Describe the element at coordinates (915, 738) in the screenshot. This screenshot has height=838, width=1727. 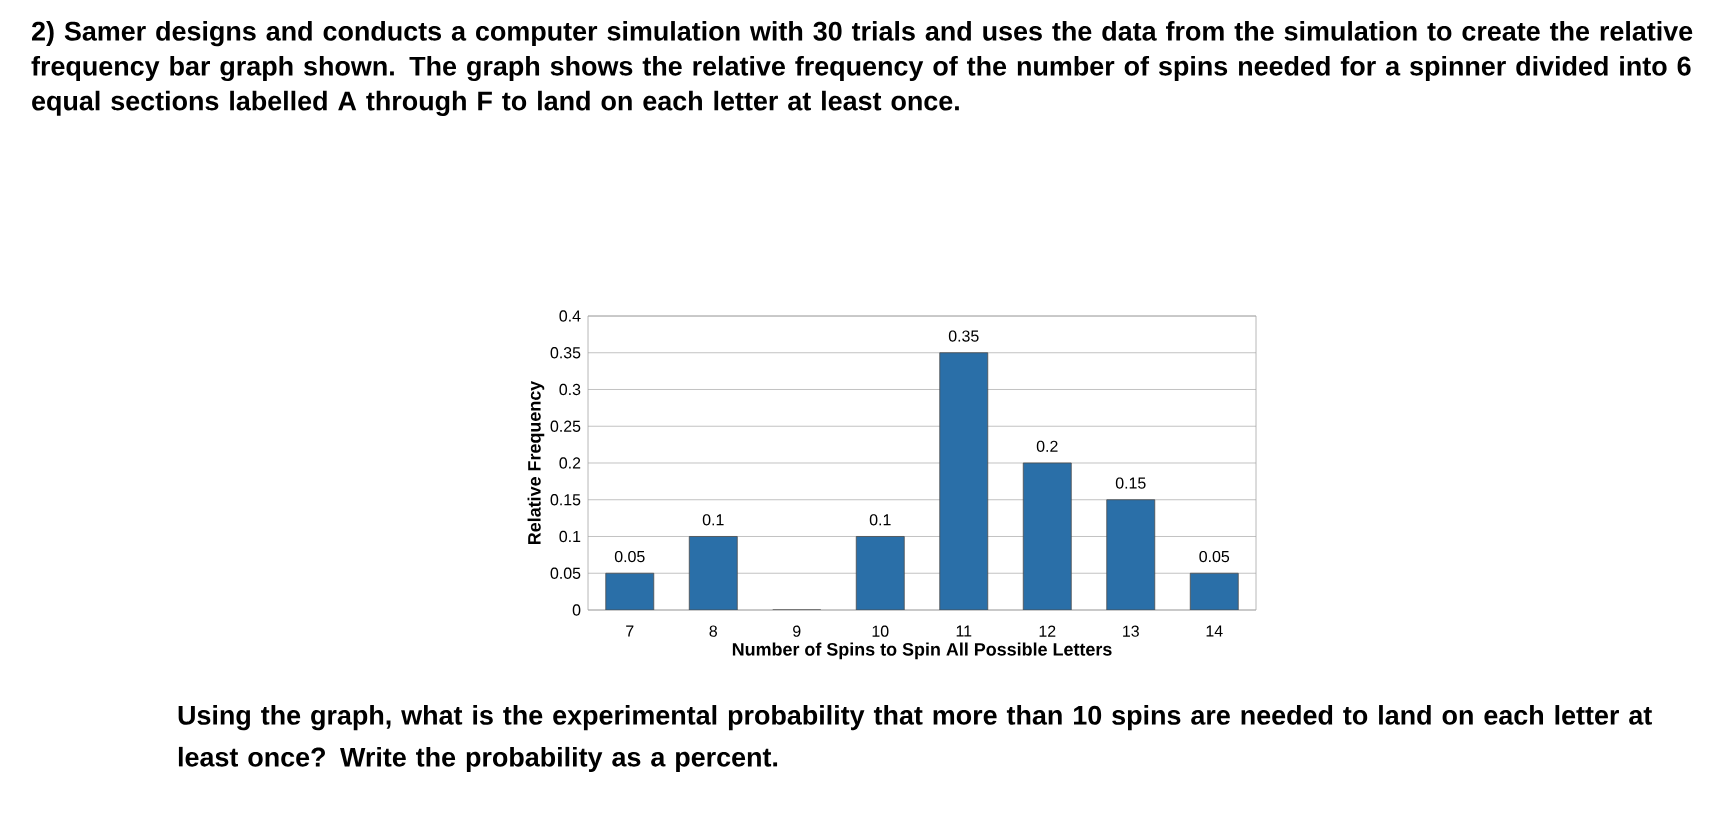
I see `text: Using the graph, what is the experimental probability that more than 10 spins are needed to land on each letter at least once? Write the probability as a percent.` at that location.